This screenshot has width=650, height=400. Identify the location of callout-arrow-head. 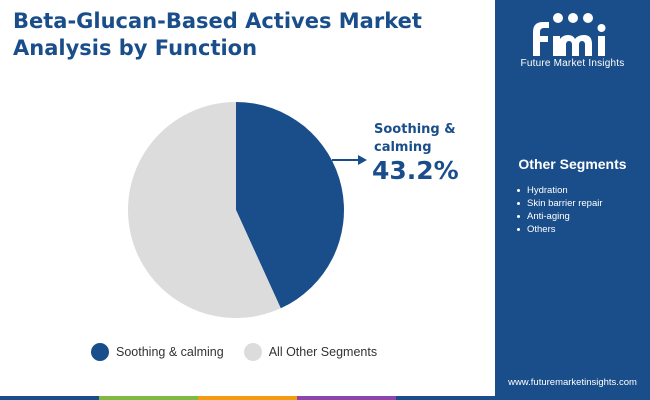
(362, 160).